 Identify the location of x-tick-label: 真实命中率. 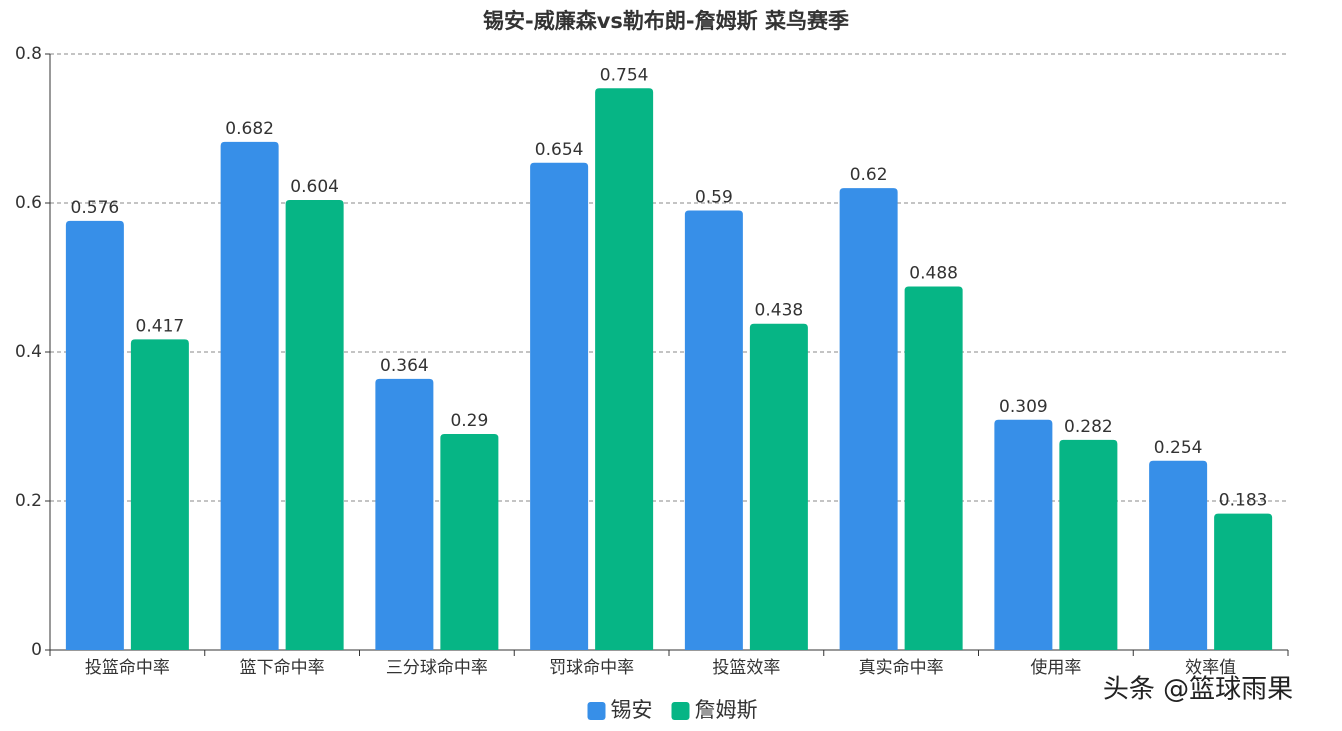
(901, 668).